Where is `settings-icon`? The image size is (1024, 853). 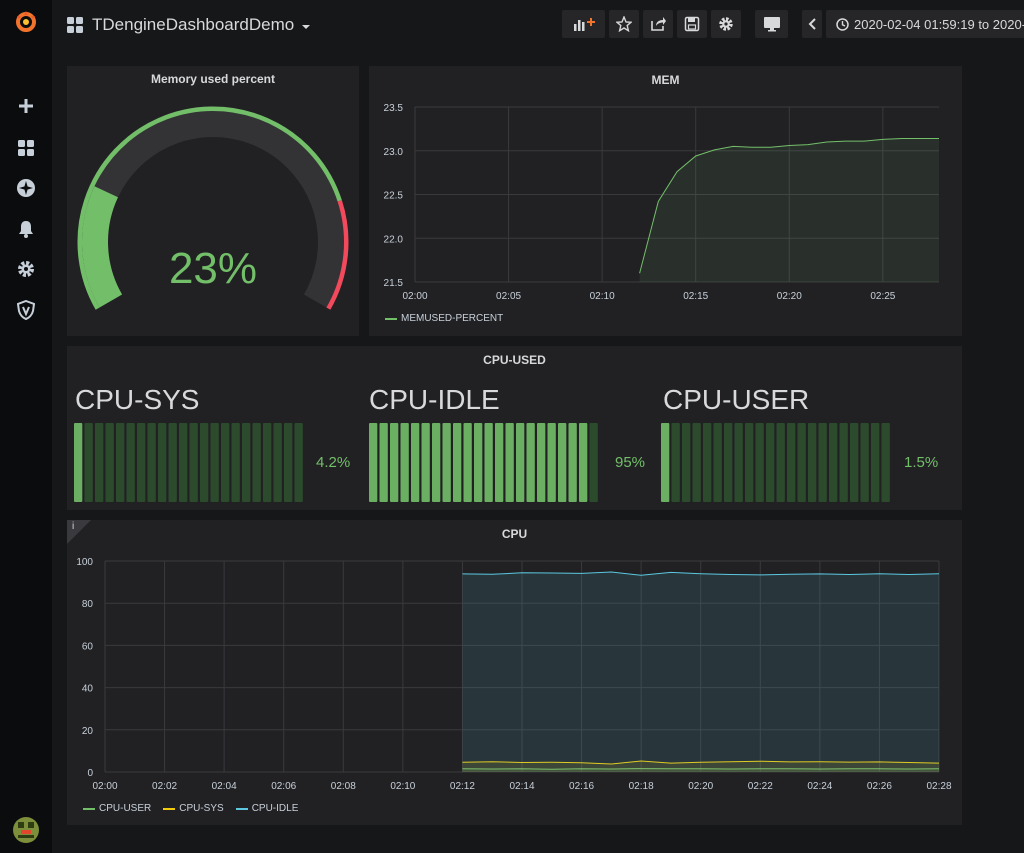 settings-icon is located at coordinates (726, 24).